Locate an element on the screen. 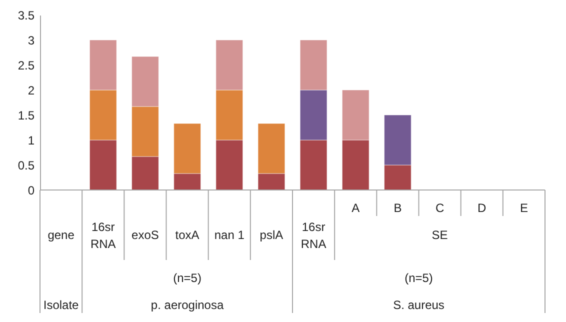 This screenshot has height=322, width=566. y-tick-label: 3 is located at coordinates (31, 41).